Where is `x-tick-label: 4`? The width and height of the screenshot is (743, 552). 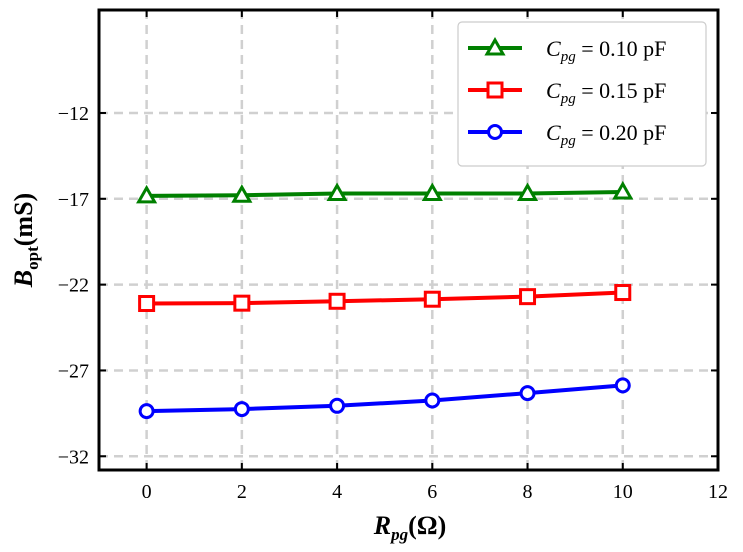 x-tick-label: 4 is located at coordinates (337, 492).